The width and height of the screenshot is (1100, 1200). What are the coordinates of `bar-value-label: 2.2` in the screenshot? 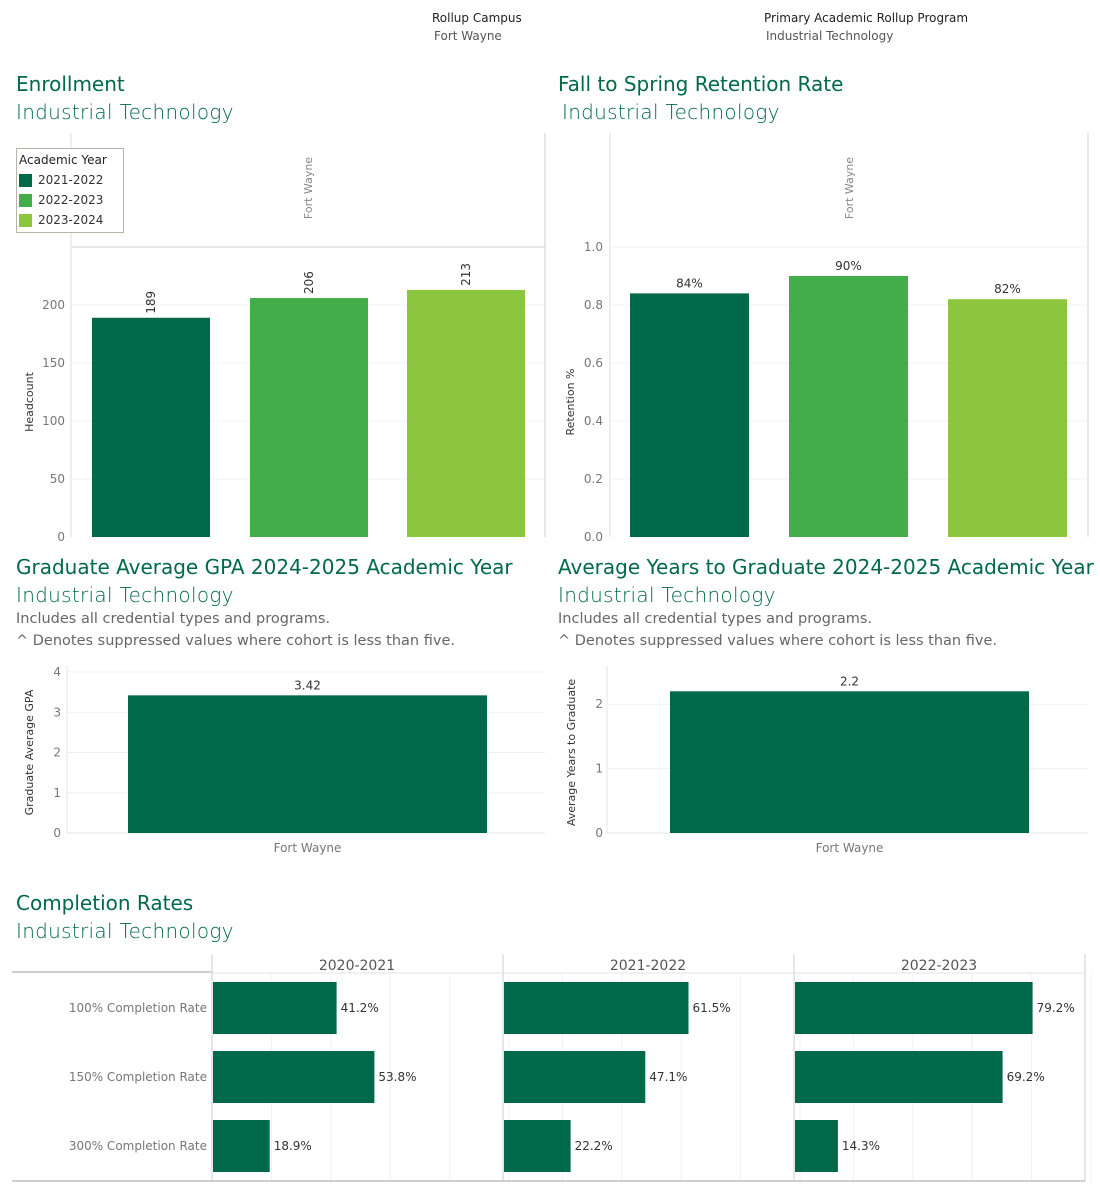 It's located at (849, 681).